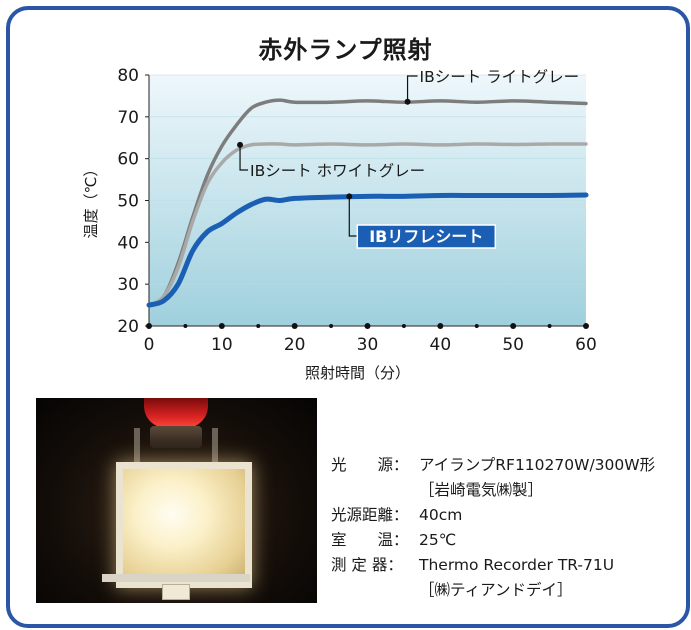 The image size is (691, 630). What do you see at coordinates (128, 202) in the screenshot?
I see `y-tick-label: 50` at bounding box center [128, 202].